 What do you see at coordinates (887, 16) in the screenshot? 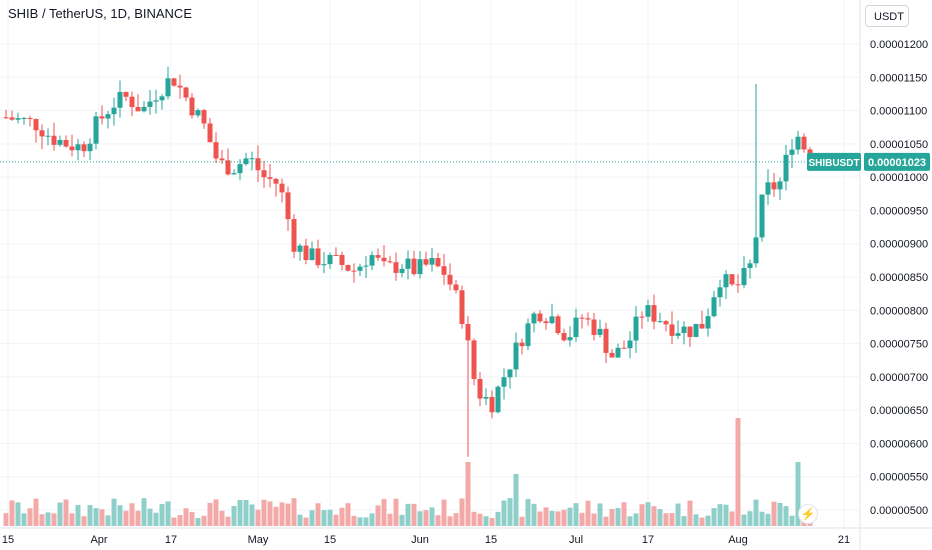
I see `currency-selector-button: USDT` at bounding box center [887, 16].